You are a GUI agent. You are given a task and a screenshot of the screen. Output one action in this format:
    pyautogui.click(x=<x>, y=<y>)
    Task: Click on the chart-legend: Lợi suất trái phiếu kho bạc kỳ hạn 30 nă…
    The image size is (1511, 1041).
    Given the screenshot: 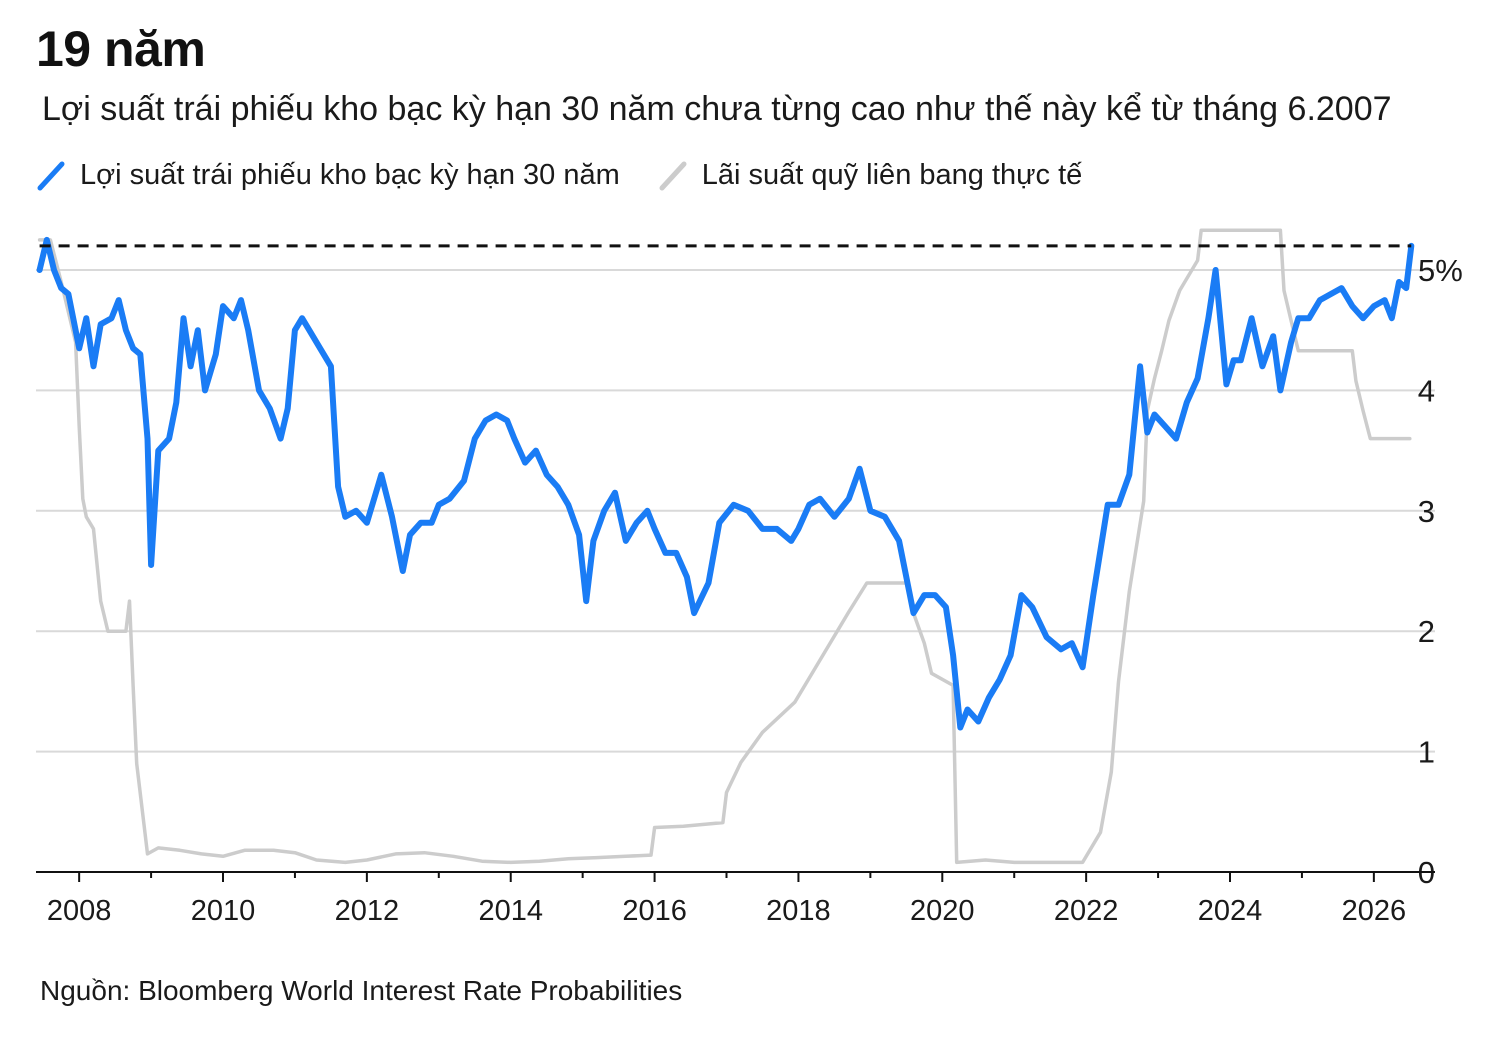 What is the action you would take?
    pyautogui.click(x=578, y=175)
    